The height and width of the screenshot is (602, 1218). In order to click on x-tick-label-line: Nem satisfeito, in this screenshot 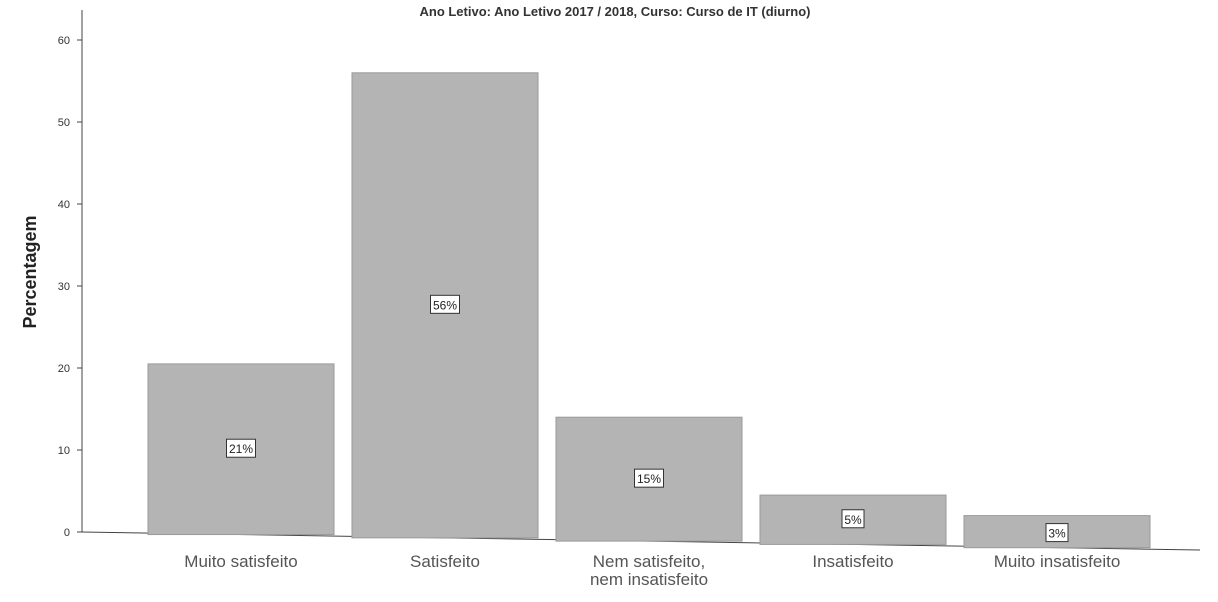, I will do `click(649, 561)`.